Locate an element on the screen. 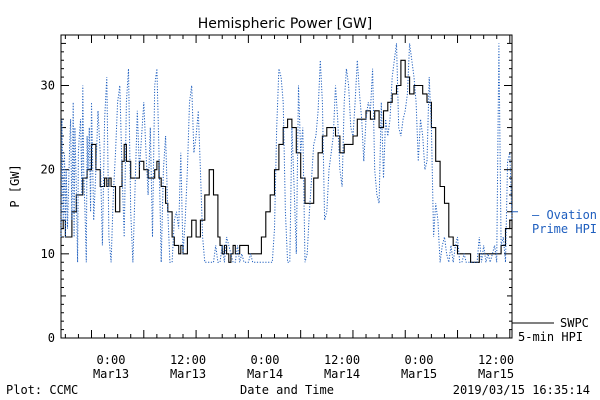  legend: — Ovation Prime HPI SWPC 5-min HPI is located at coordinates (554, 276).